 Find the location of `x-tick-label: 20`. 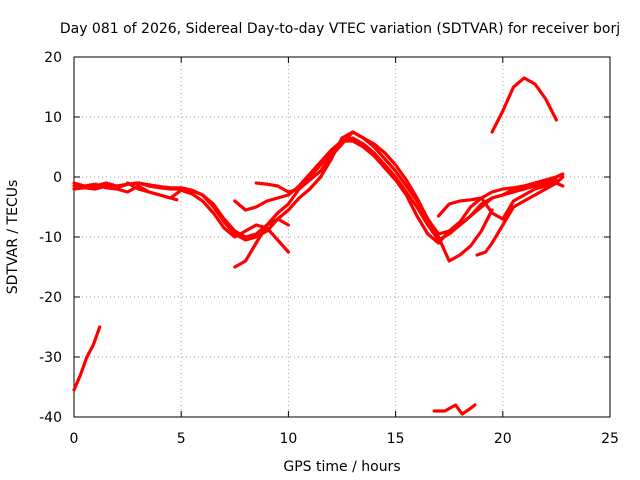

x-tick-label: 20 is located at coordinates (503, 439).